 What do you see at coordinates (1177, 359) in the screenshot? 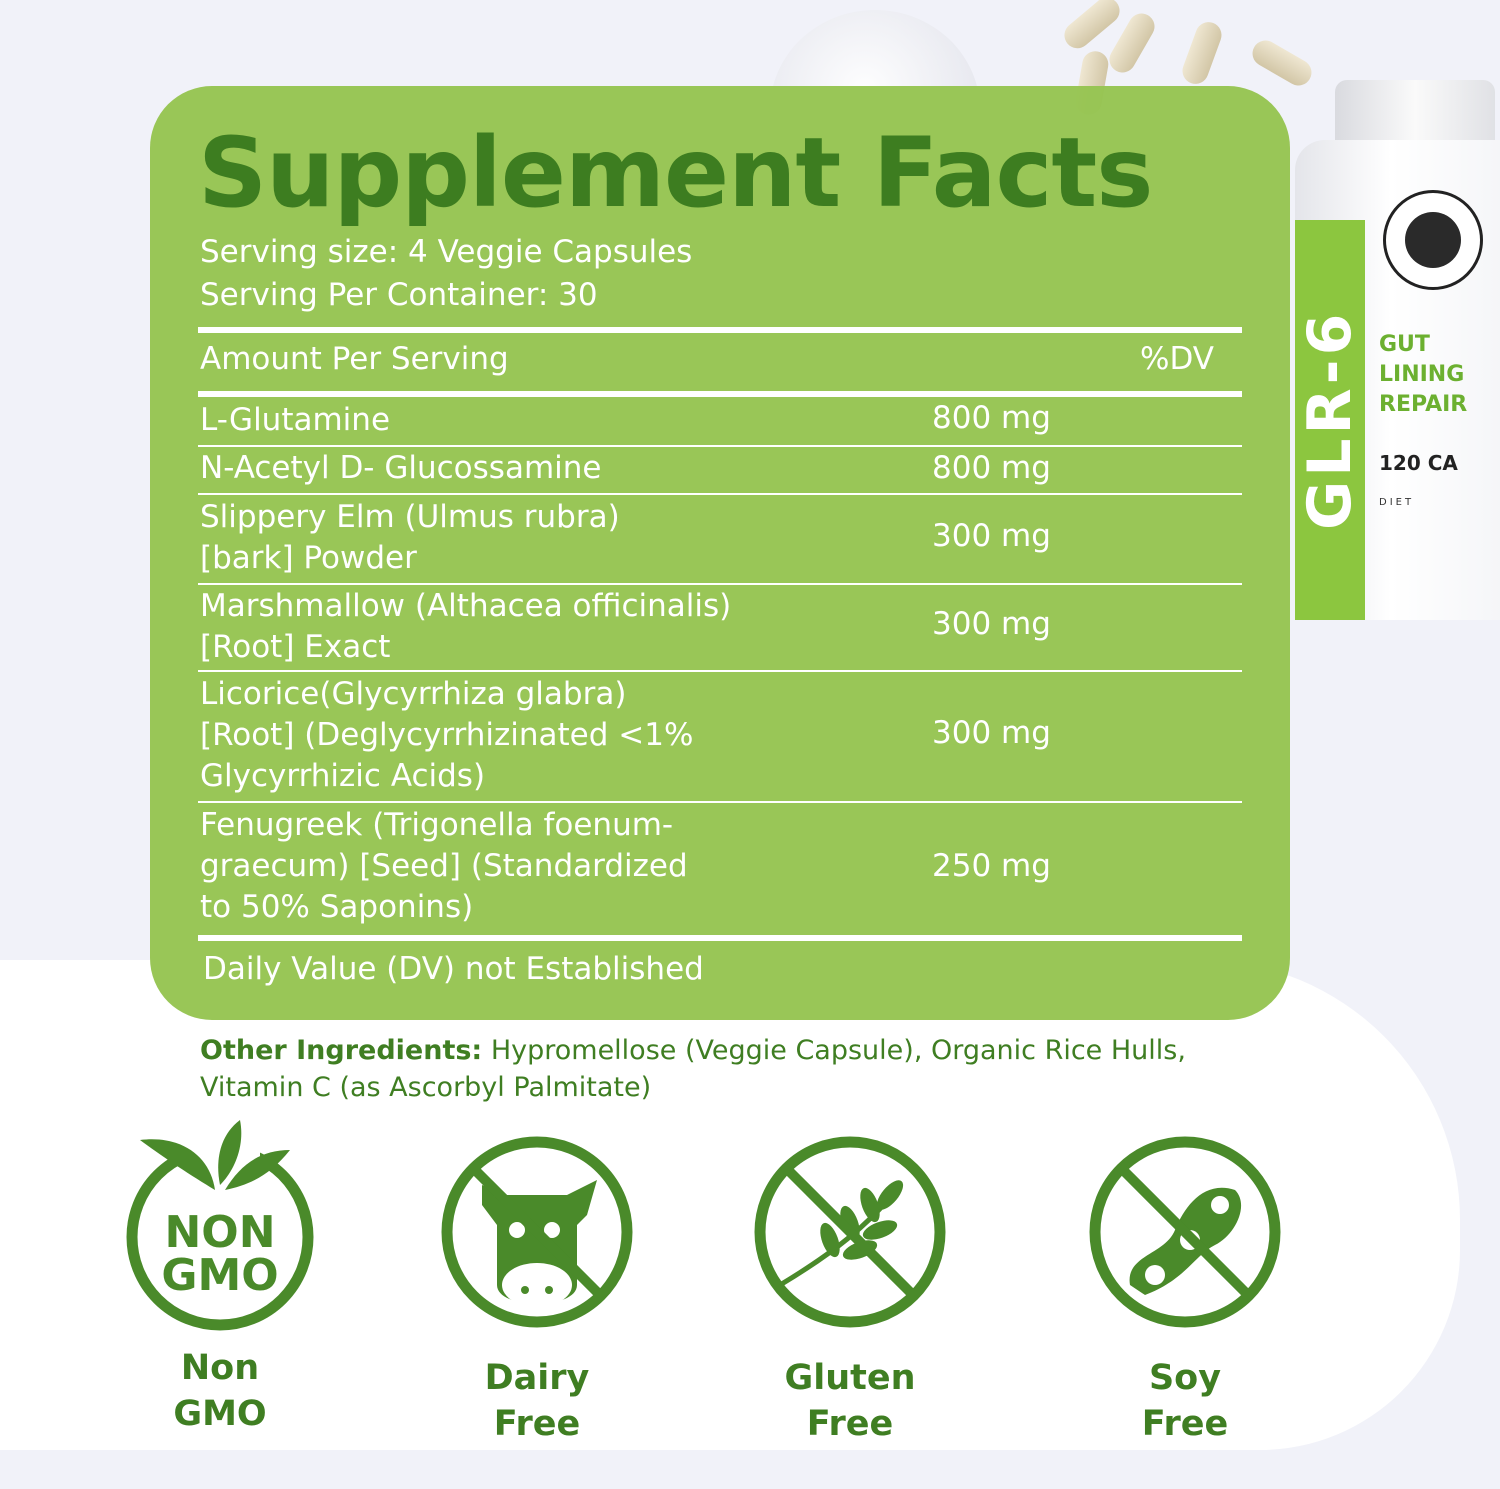
I see `dv-header: %DV` at bounding box center [1177, 359].